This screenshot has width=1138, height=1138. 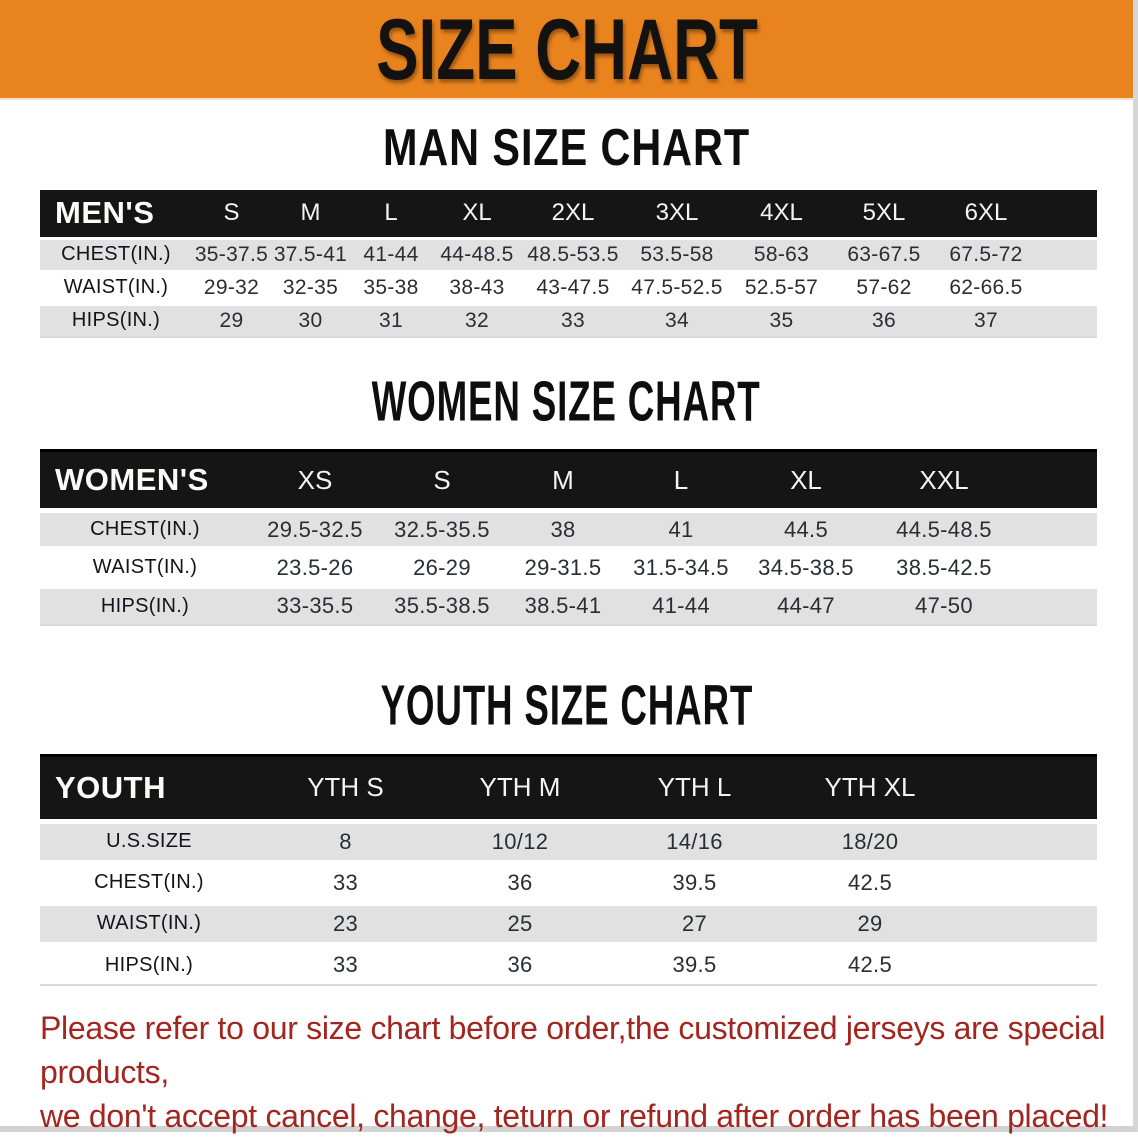 I want to click on size-col-header: 5XL, so click(x=884, y=214).